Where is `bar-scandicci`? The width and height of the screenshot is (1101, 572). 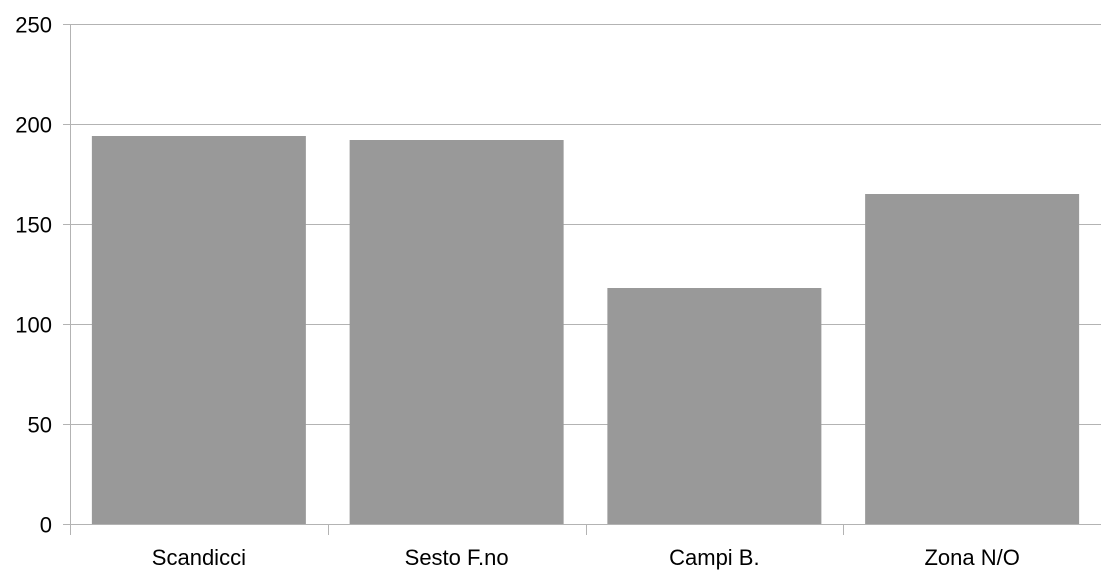
bar-scandicci is located at coordinates (198, 330).